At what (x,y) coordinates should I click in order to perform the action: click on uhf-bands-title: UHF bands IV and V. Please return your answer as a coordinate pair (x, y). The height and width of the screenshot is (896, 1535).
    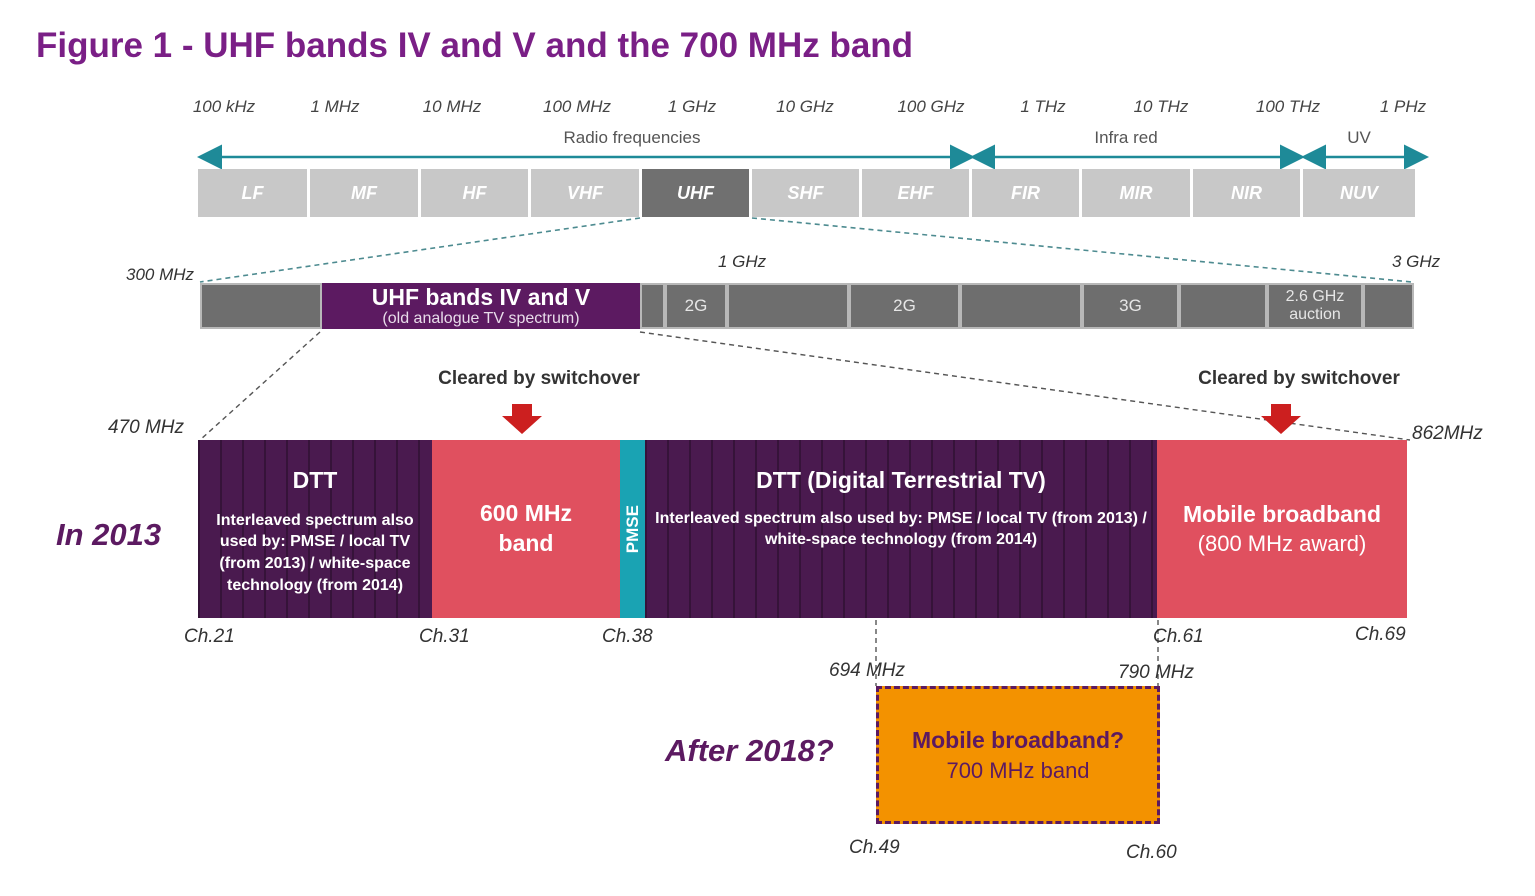
    Looking at the image, I should click on (481, 296).